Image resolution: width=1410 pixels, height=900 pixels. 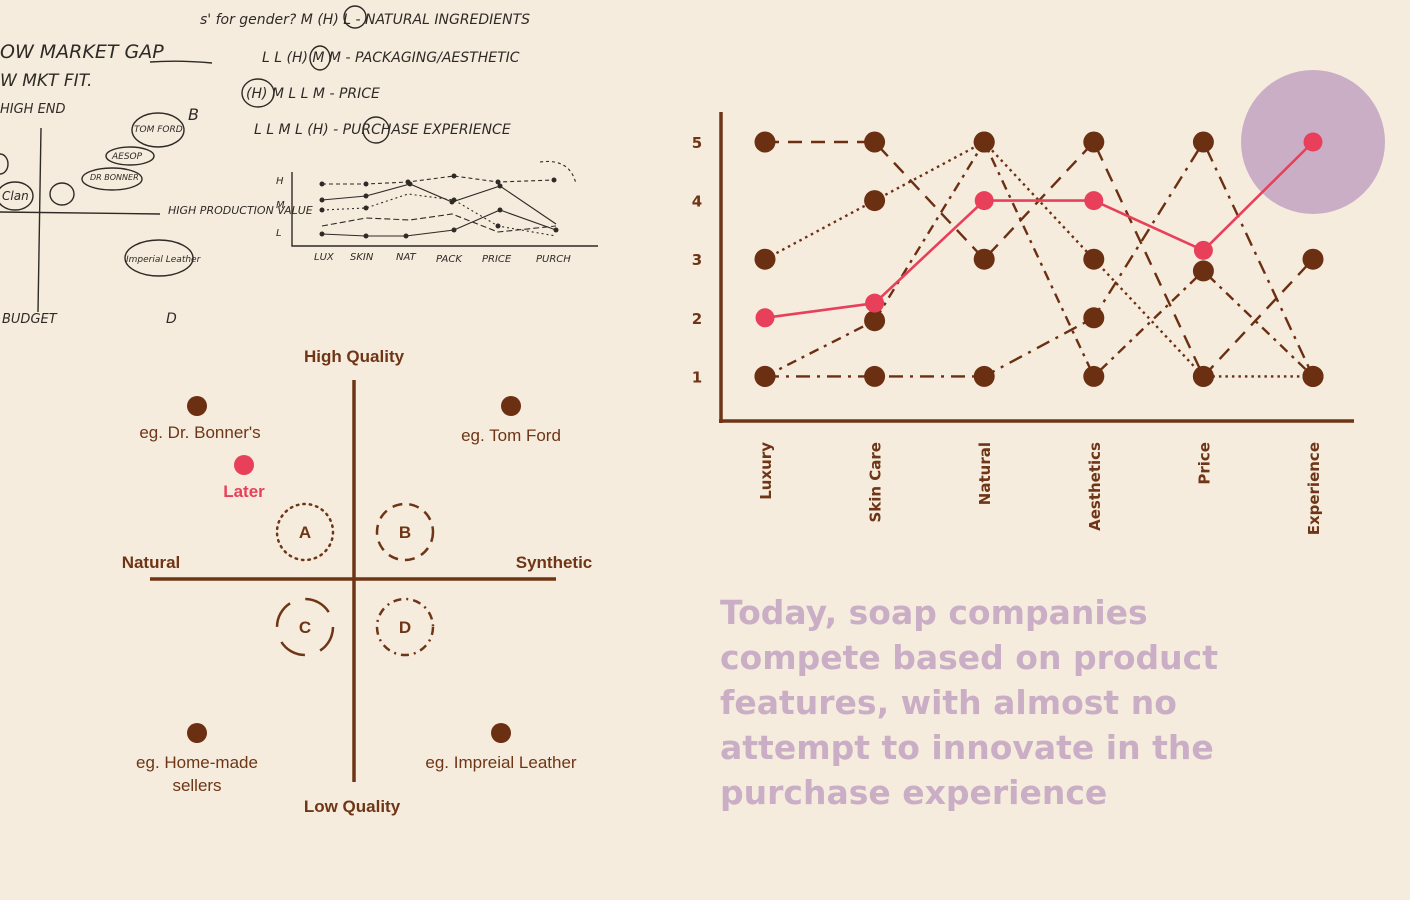 What do you see at coordinates (280, 205) in the screenshot?
I see `mini-y-m: M` at bounding box center [280, 205].